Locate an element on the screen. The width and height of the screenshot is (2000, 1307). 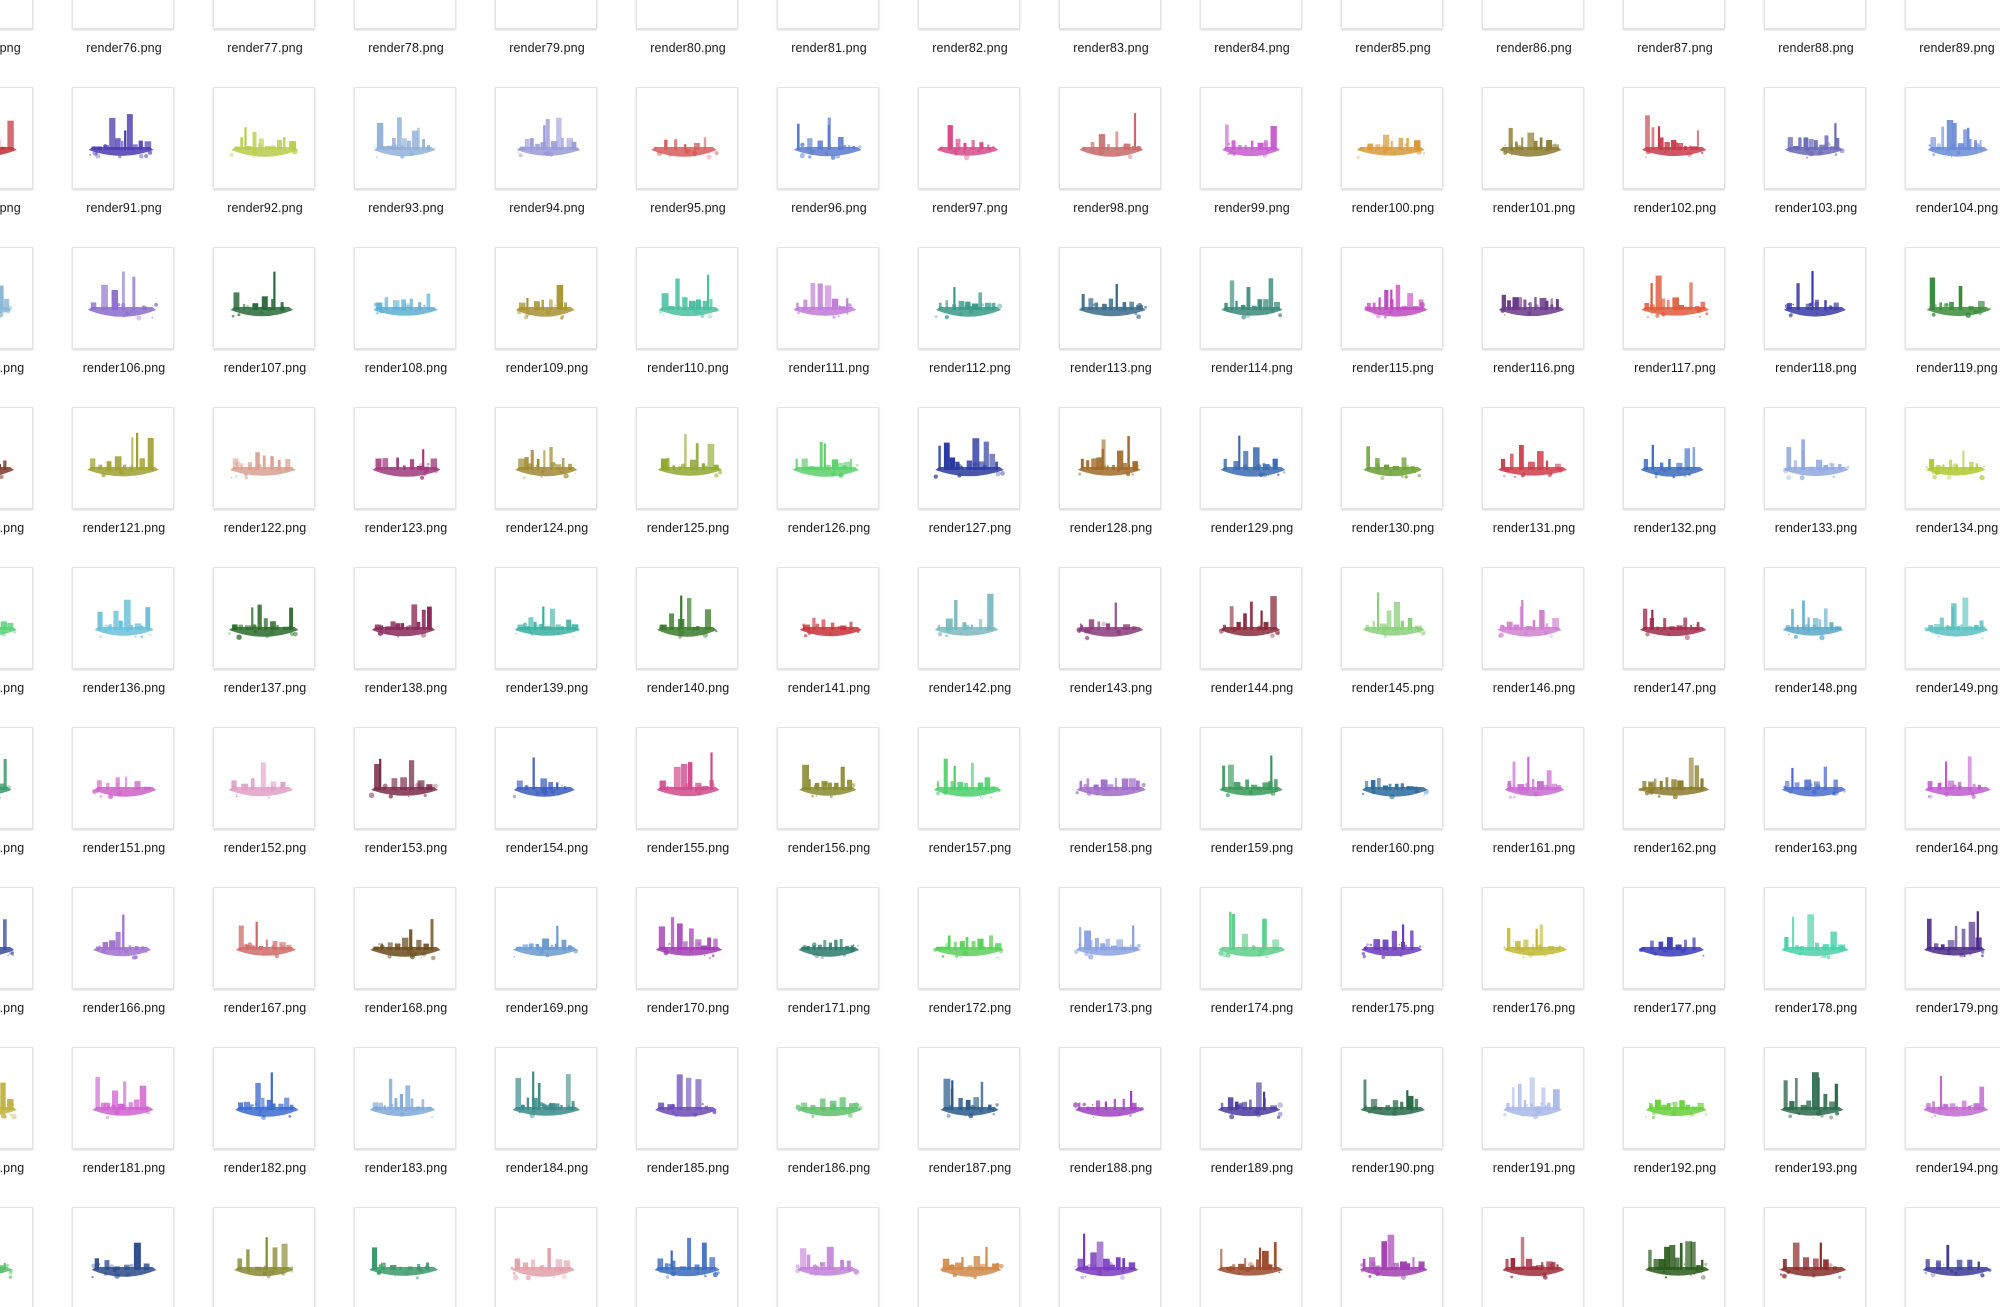
file-item: render149.png is located at coordinates (1943, 647).